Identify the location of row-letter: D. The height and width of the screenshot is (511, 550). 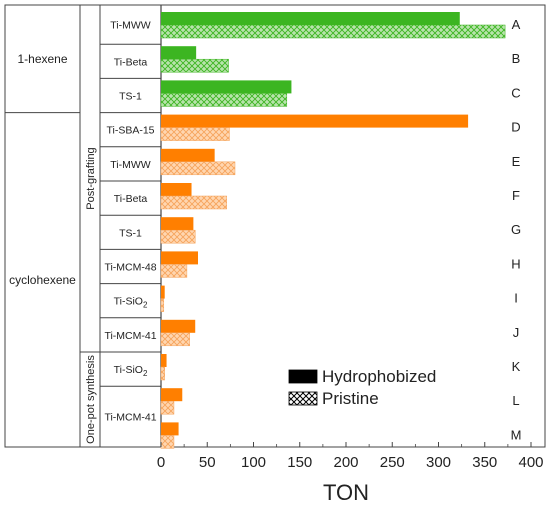
(515, 127).